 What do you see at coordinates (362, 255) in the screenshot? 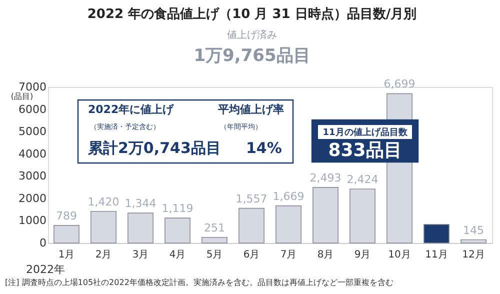
I see `x-tick-label: 9月` at bounding box center [362, 255].